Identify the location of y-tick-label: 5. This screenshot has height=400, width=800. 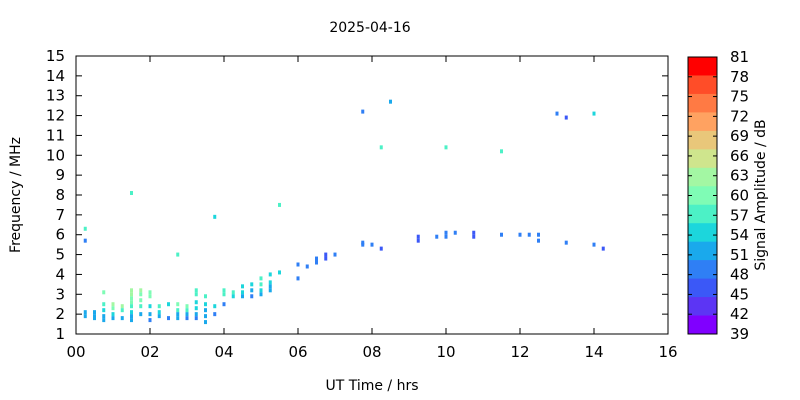
(60, 255).